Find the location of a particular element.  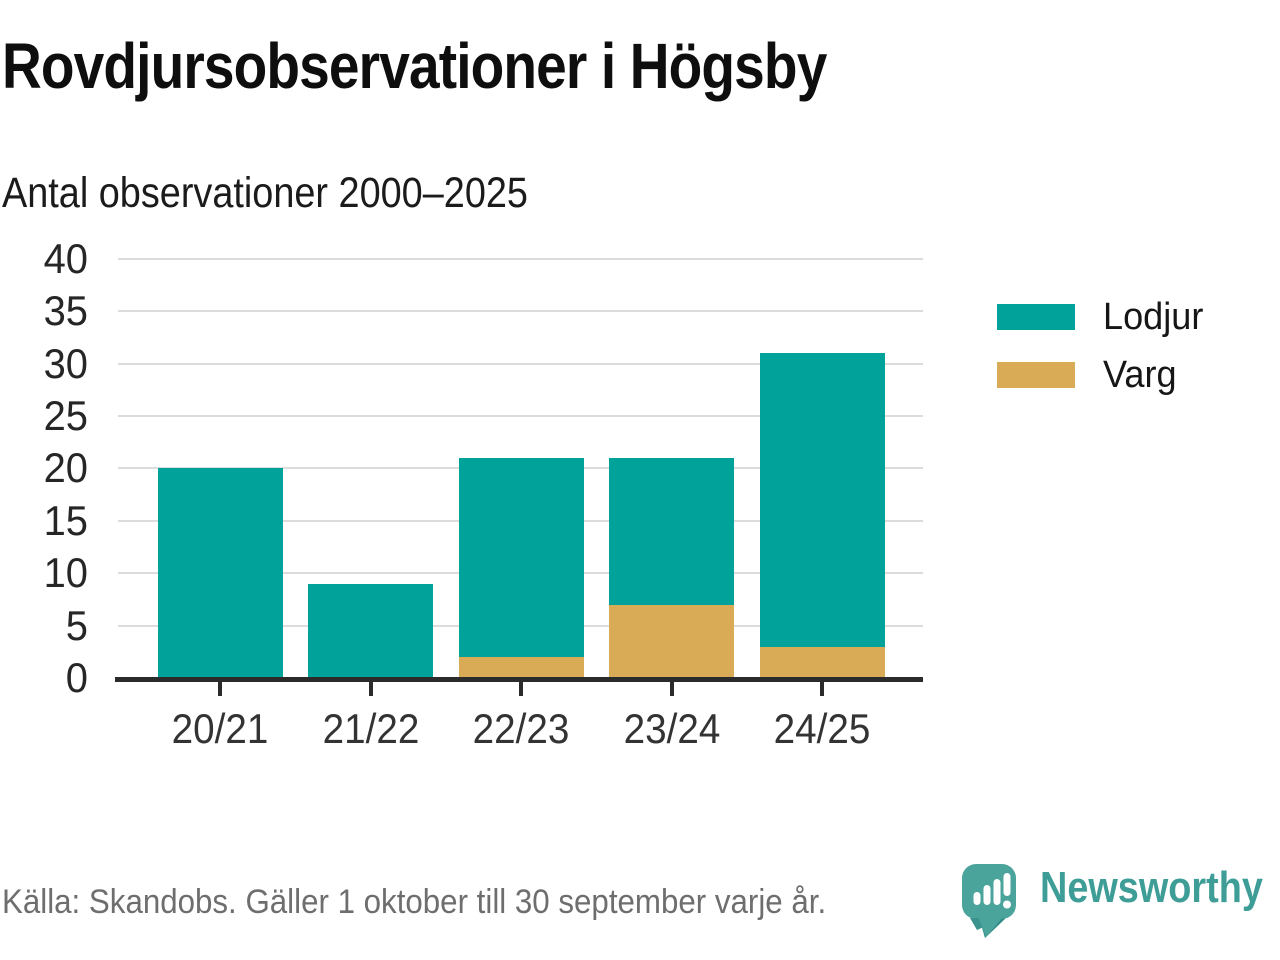

newsworthy-wordmark: Newsworthy is located at coordinates (1151, 887).